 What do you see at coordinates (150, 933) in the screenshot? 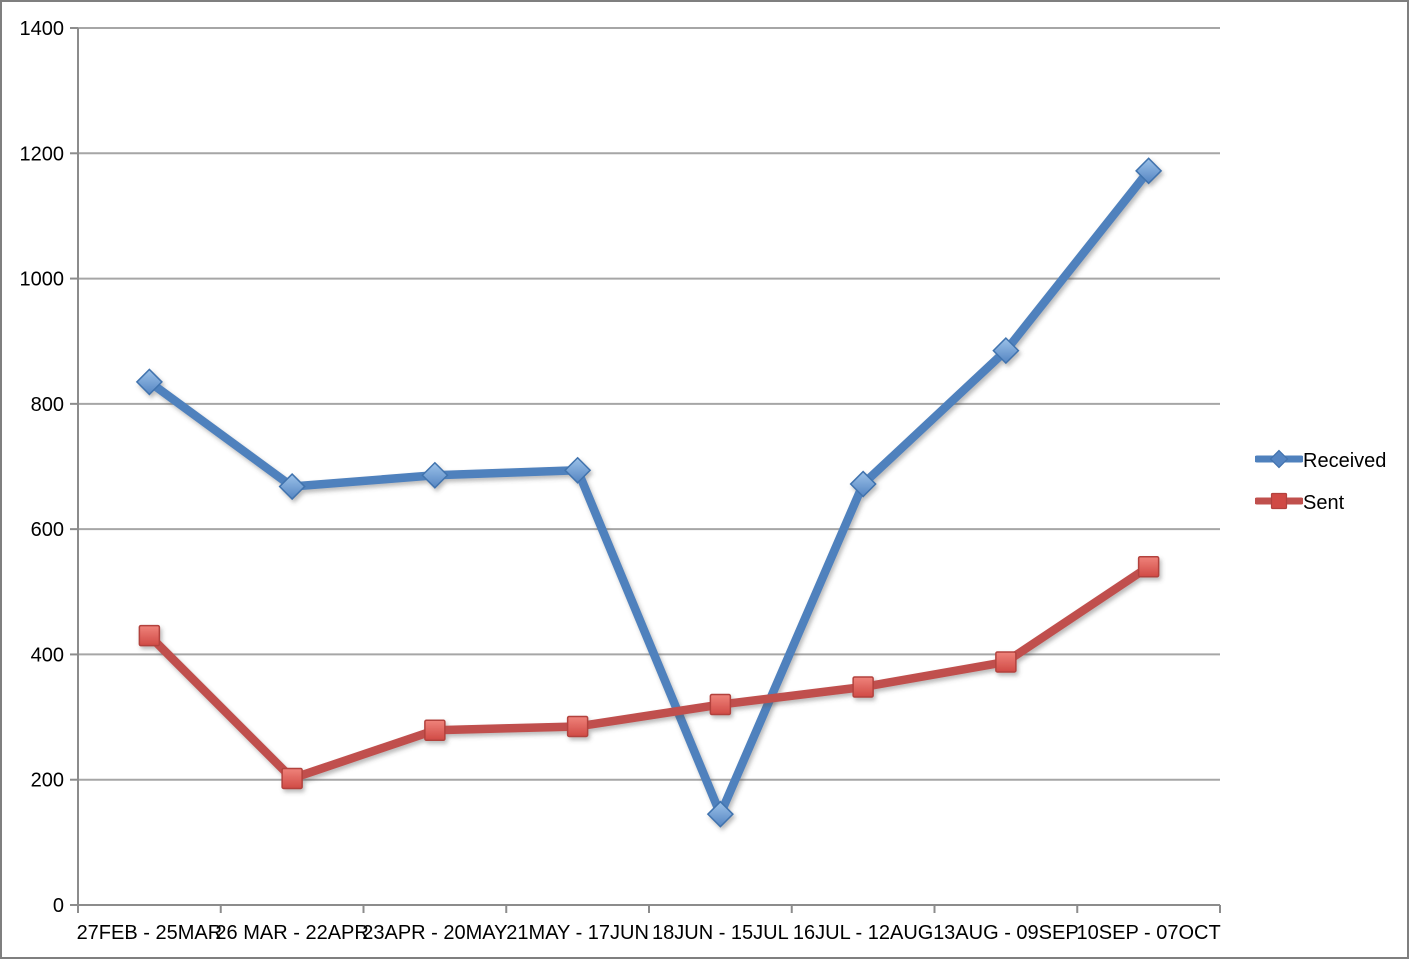
I see `x-category-label: 27FEB - 25MAR` at bounding box center [150, 933].